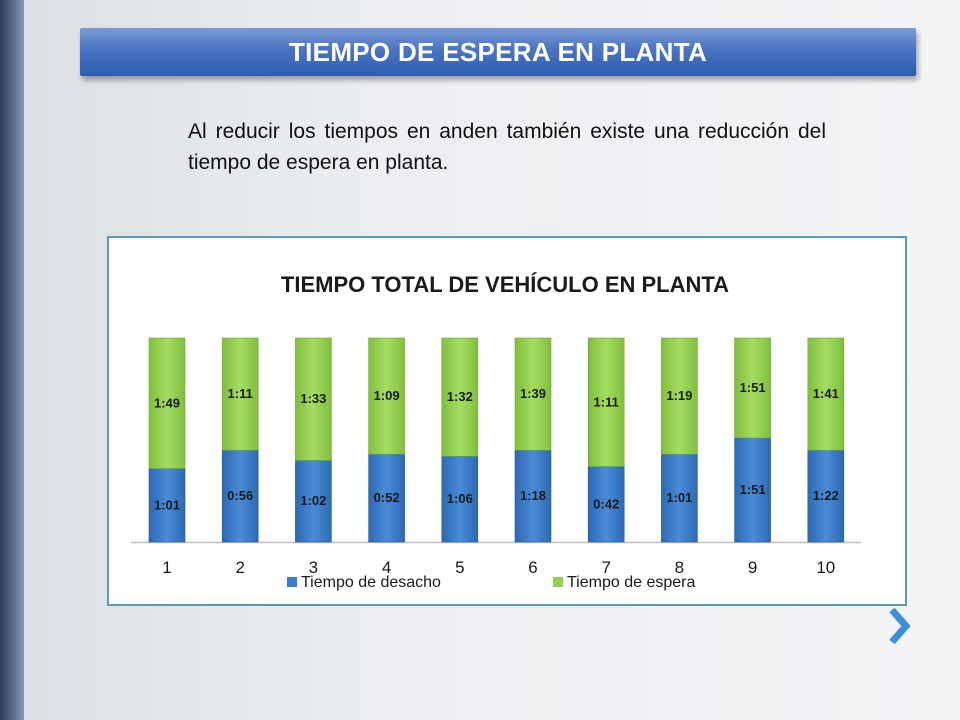  Describe the element at coordinates (631, 582) in the screenshot. I see `legend-label: Tiempo de espera` at that location.